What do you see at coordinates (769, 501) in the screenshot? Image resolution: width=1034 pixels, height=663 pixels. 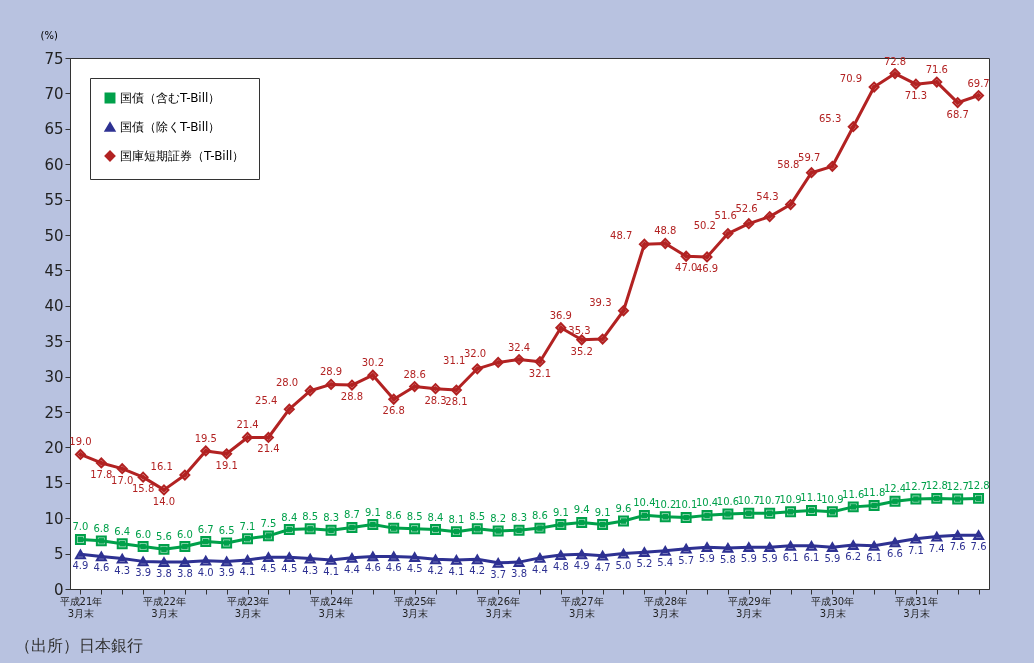 I see `data-label: 10.7` at bounding box center [769, 501].